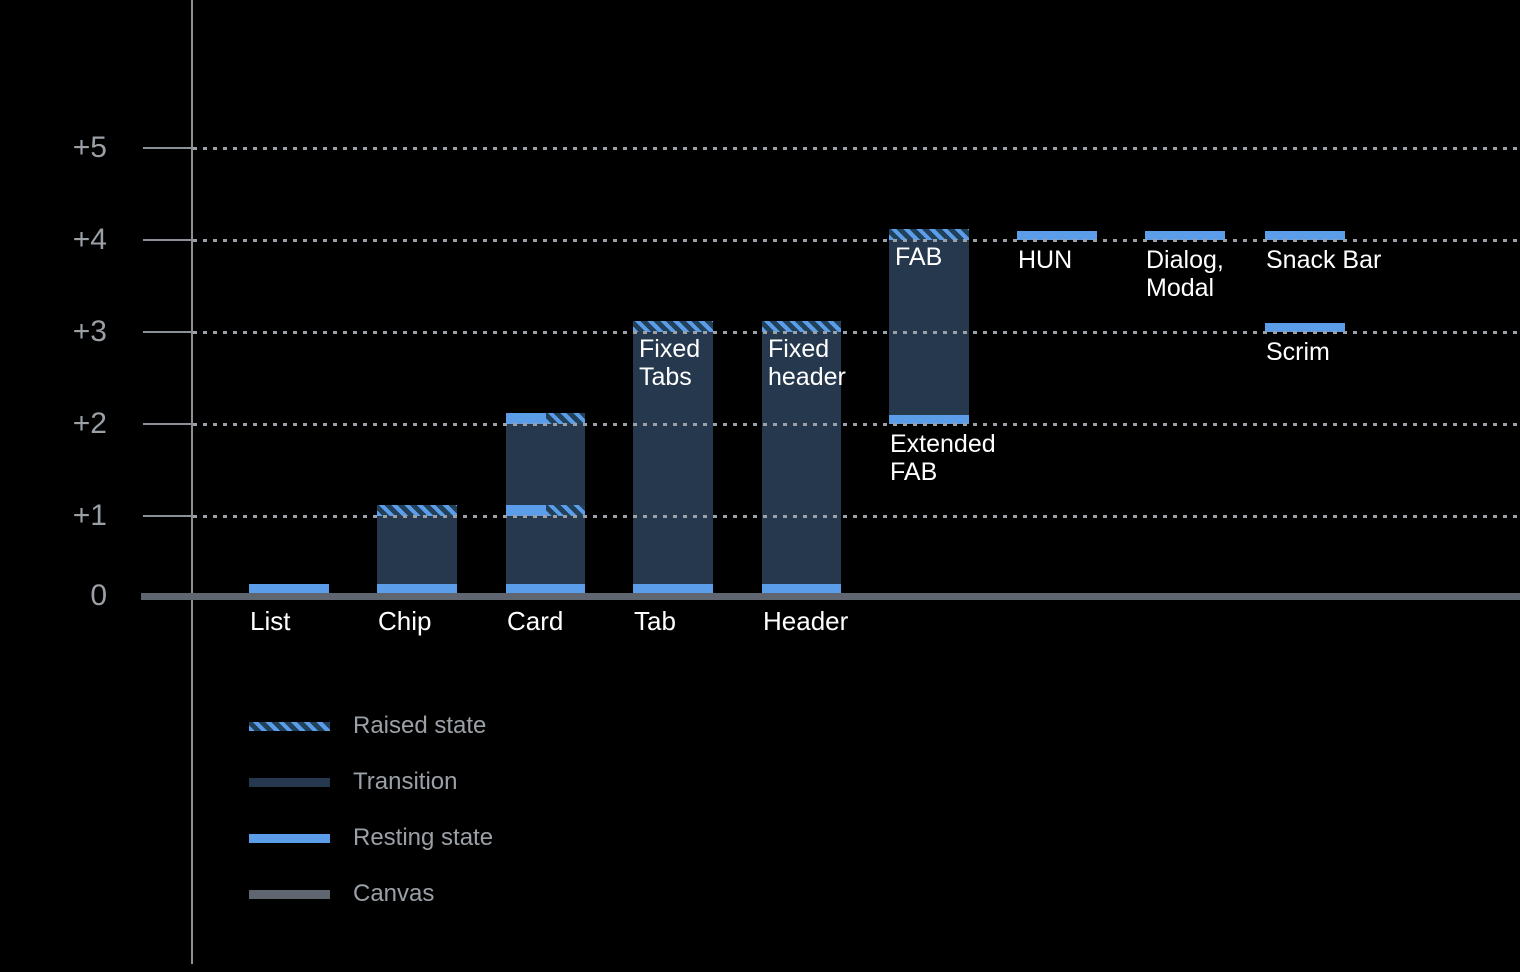 The image size is (1520, 972). What do you see at coordinates (807, 362) in the screenshot?
I see `bar-top-label-header: Fixed header` at bounding box center [807, 362].